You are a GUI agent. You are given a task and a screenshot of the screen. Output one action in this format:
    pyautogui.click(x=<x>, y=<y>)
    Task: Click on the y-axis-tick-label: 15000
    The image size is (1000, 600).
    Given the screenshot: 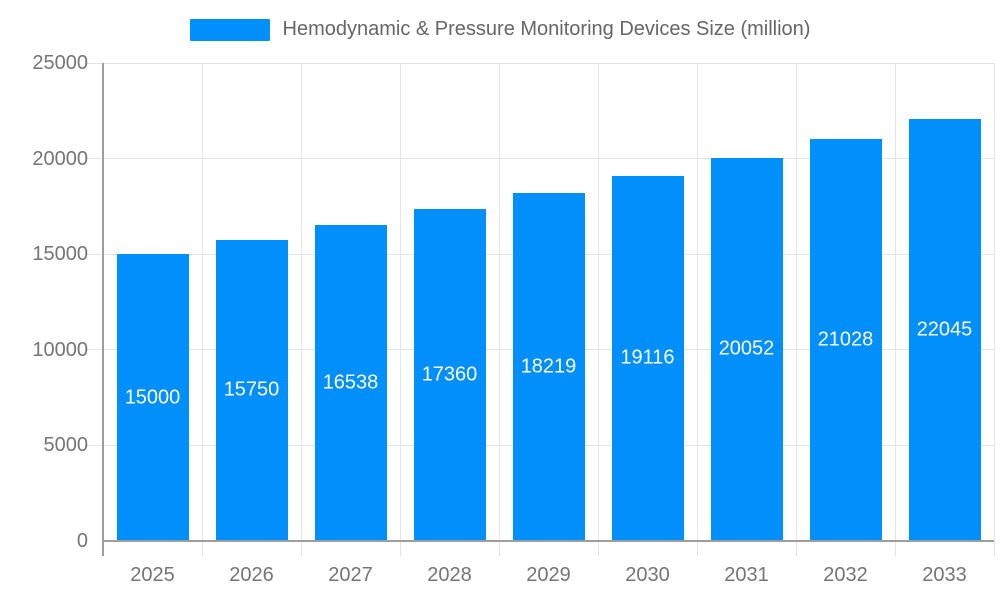 What is the action you would take?
    pyautogui.click(x=60, y=254)
    